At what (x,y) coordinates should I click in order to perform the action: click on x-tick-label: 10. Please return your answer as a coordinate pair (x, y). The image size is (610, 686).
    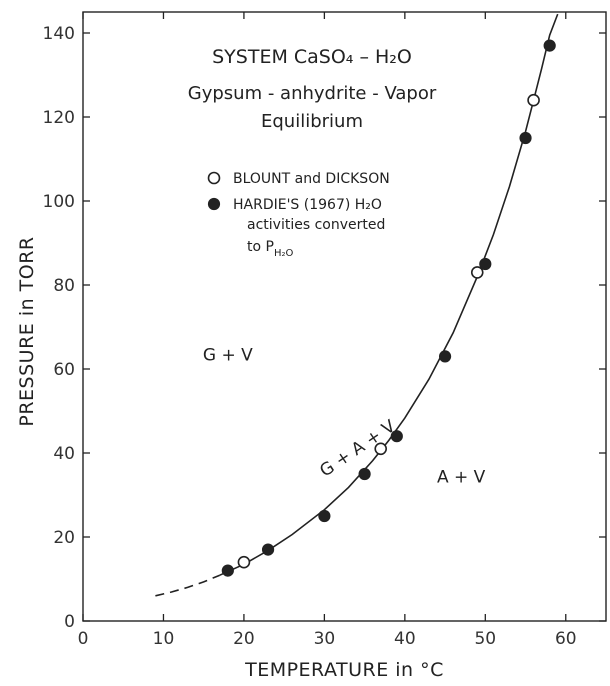
    Looking at the image, I should click on (164, 639).